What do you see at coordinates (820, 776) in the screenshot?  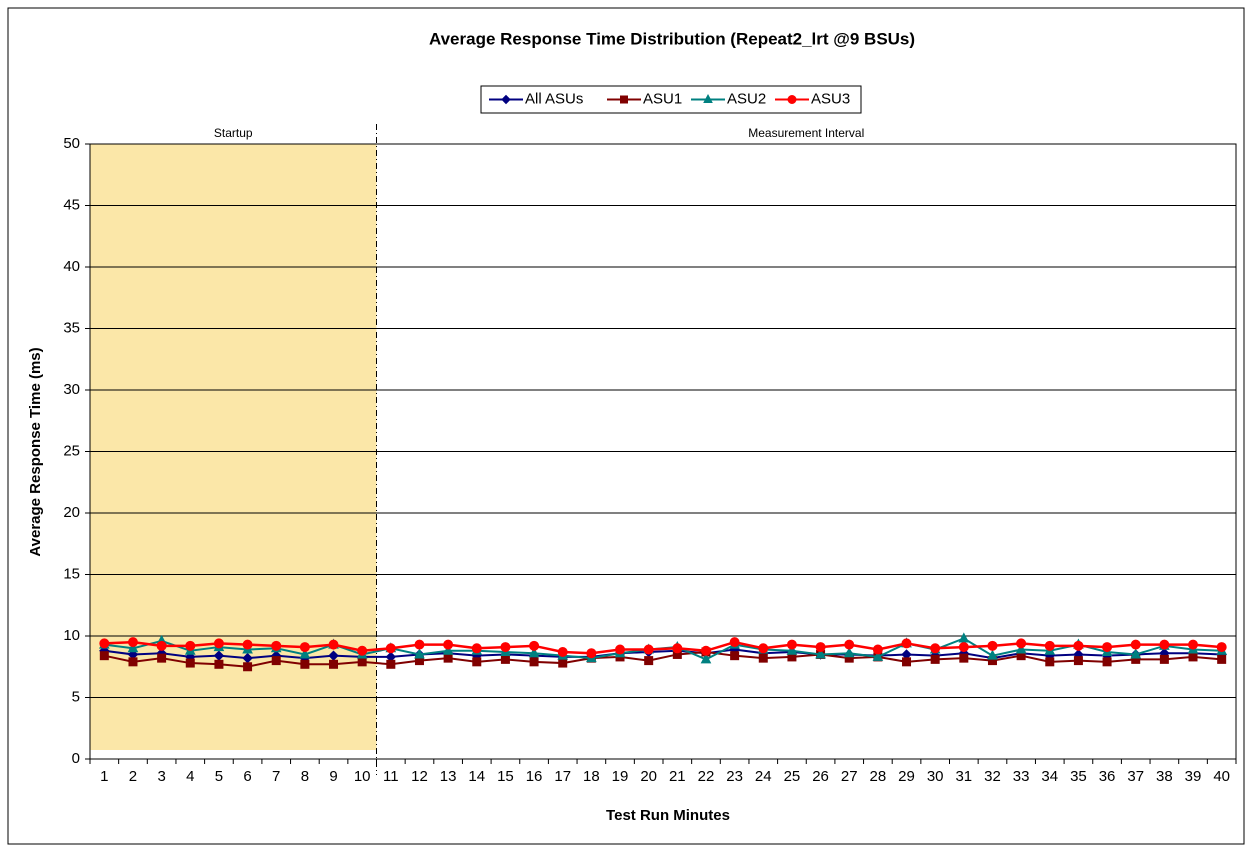 I see `x-tick-label: 26` at bounding box center [820, 776].